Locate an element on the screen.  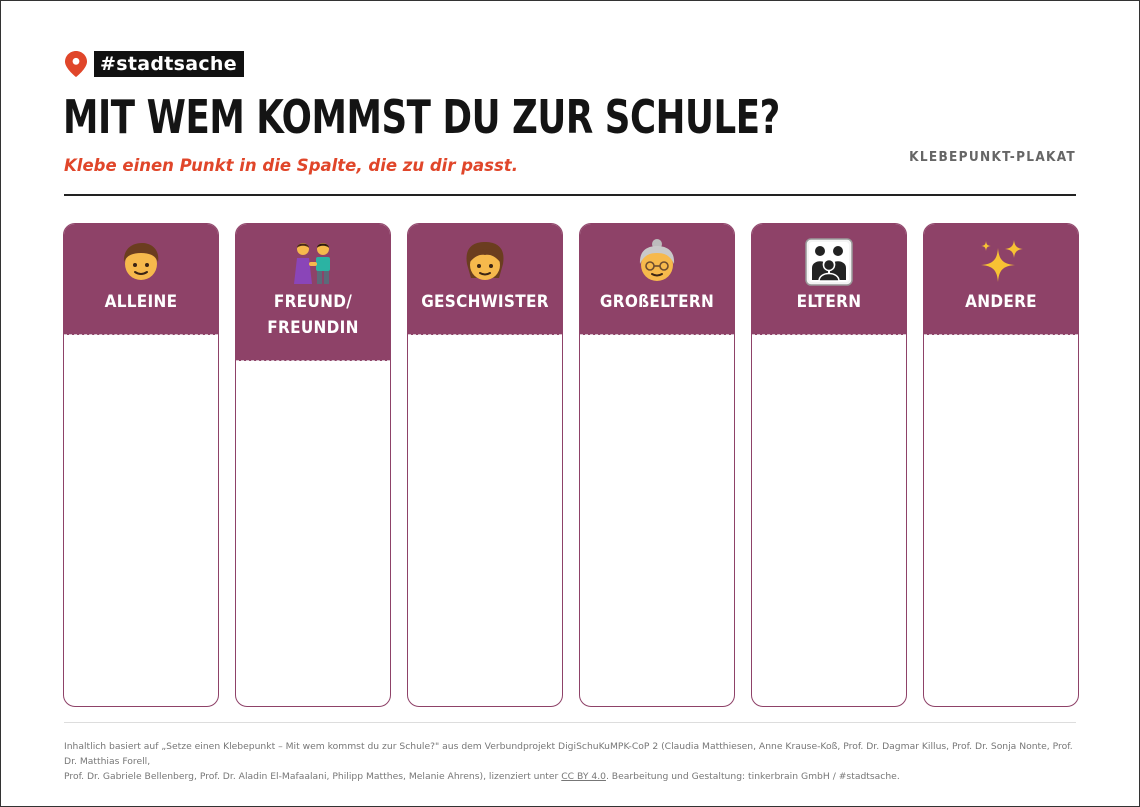
grandmother-icon is located at coordinates (657, 260).